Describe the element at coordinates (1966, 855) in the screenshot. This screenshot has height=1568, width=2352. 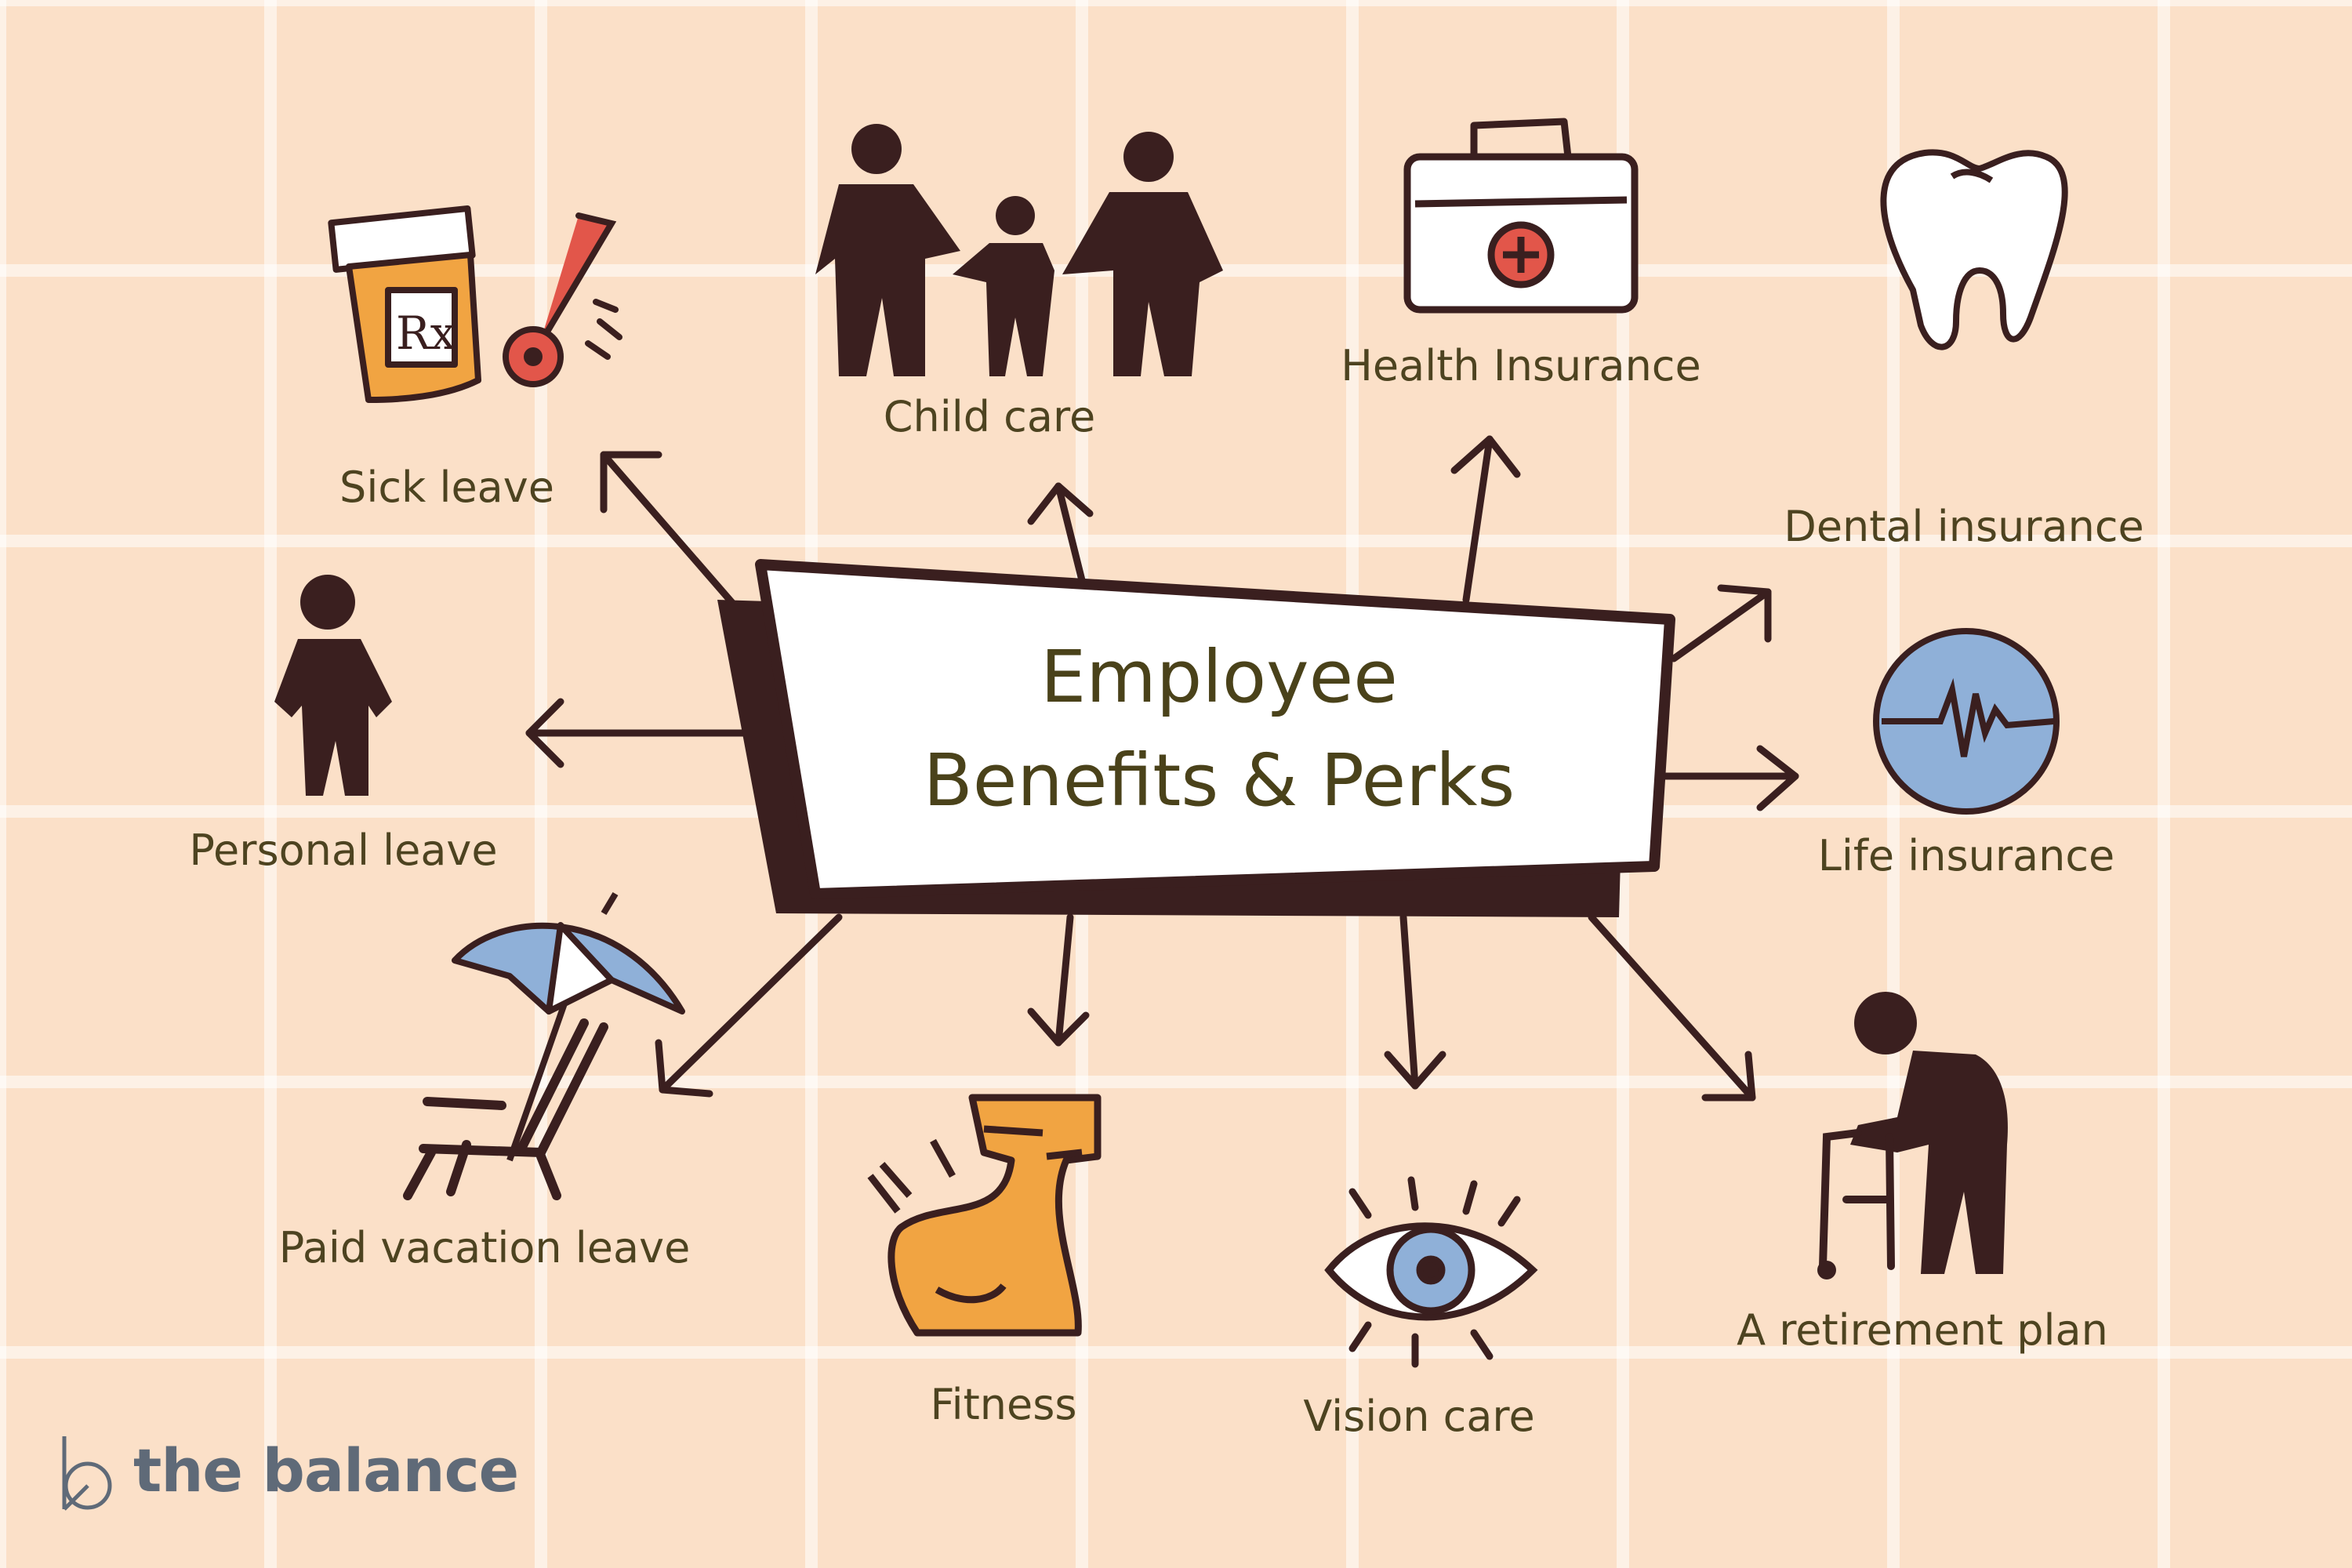
I see `label-life-insurance: Life insurance` at that location.